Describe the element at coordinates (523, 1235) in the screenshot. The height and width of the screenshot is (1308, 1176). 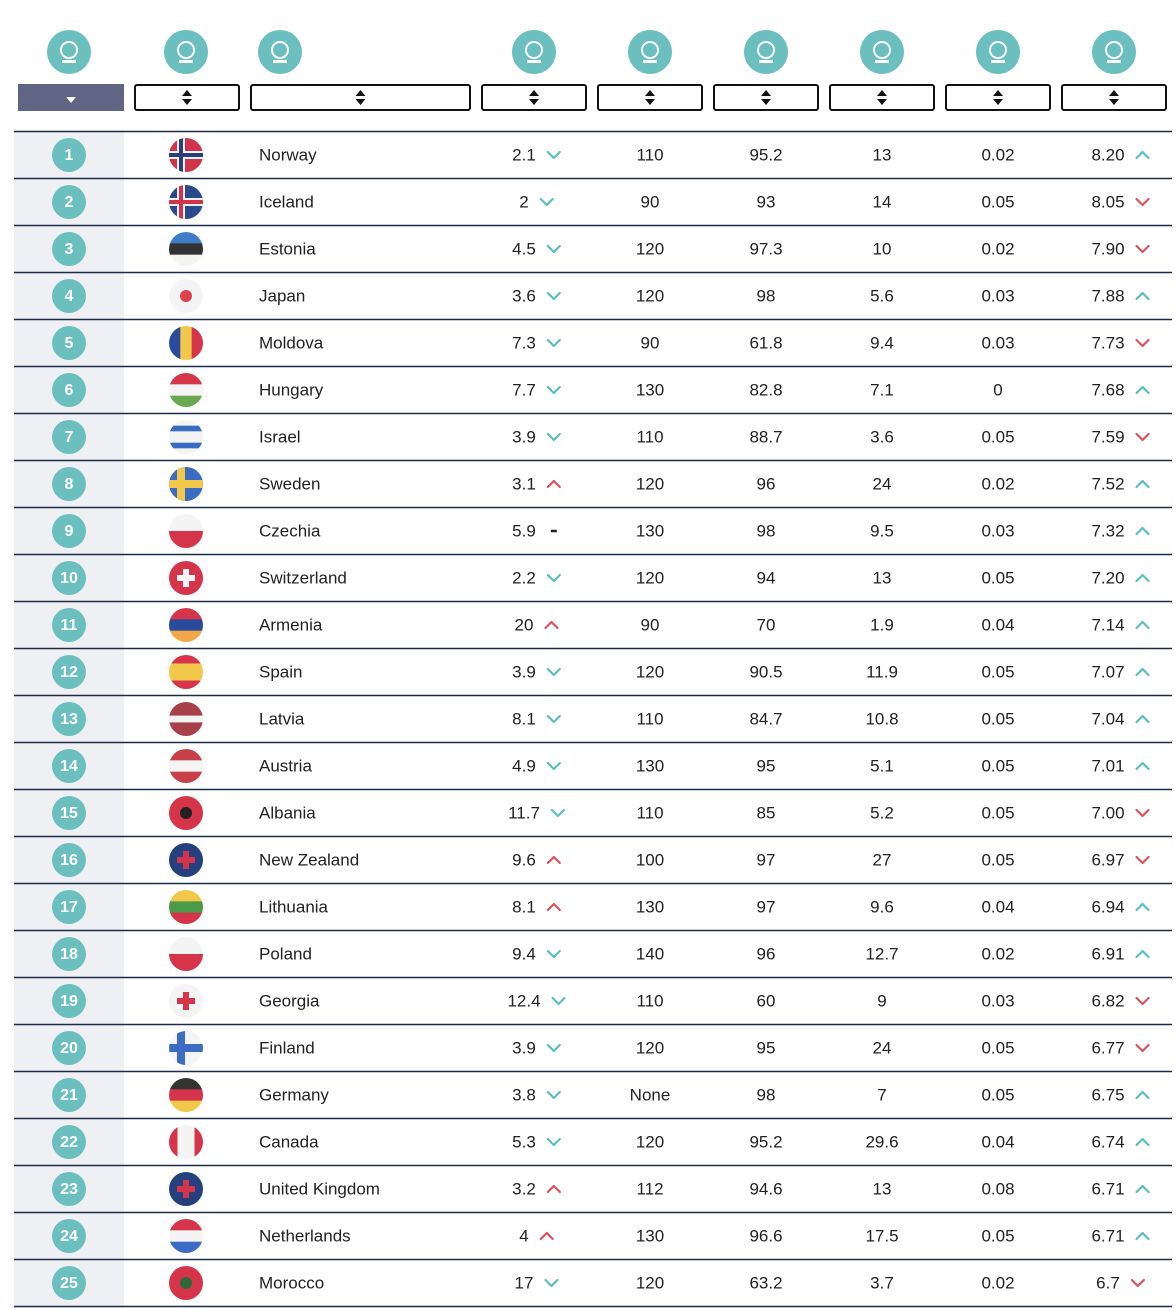
I see `cell-value: 4` at that location.